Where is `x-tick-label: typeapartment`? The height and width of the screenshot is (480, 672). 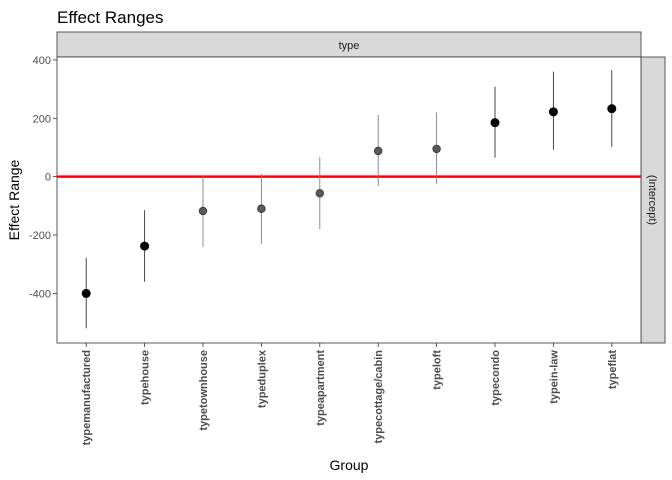
x-tick-label: typeapartment is located at coordinates (321, 388).